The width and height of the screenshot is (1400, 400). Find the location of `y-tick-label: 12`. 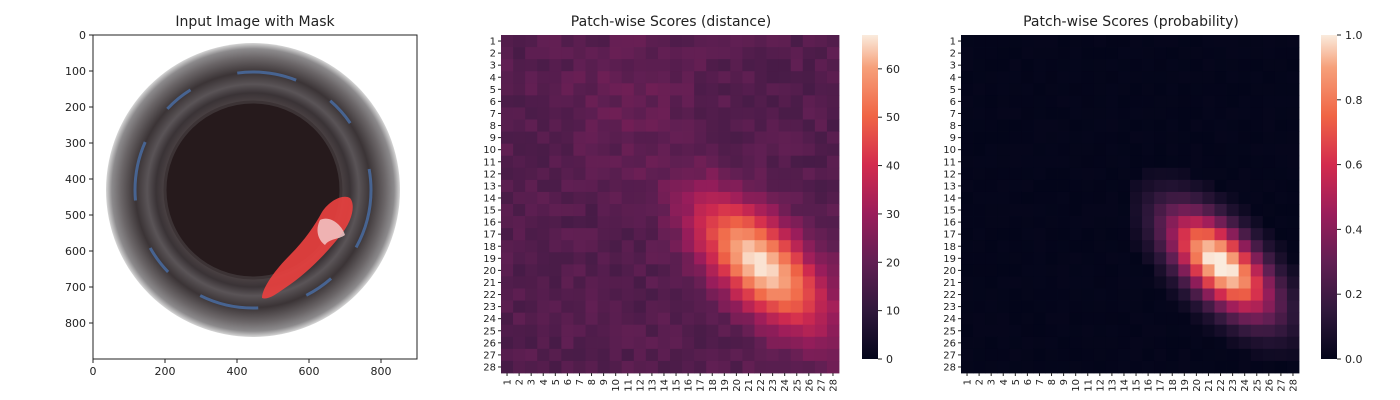

y-tick-label: 12 is located at coordinates (949, 174).